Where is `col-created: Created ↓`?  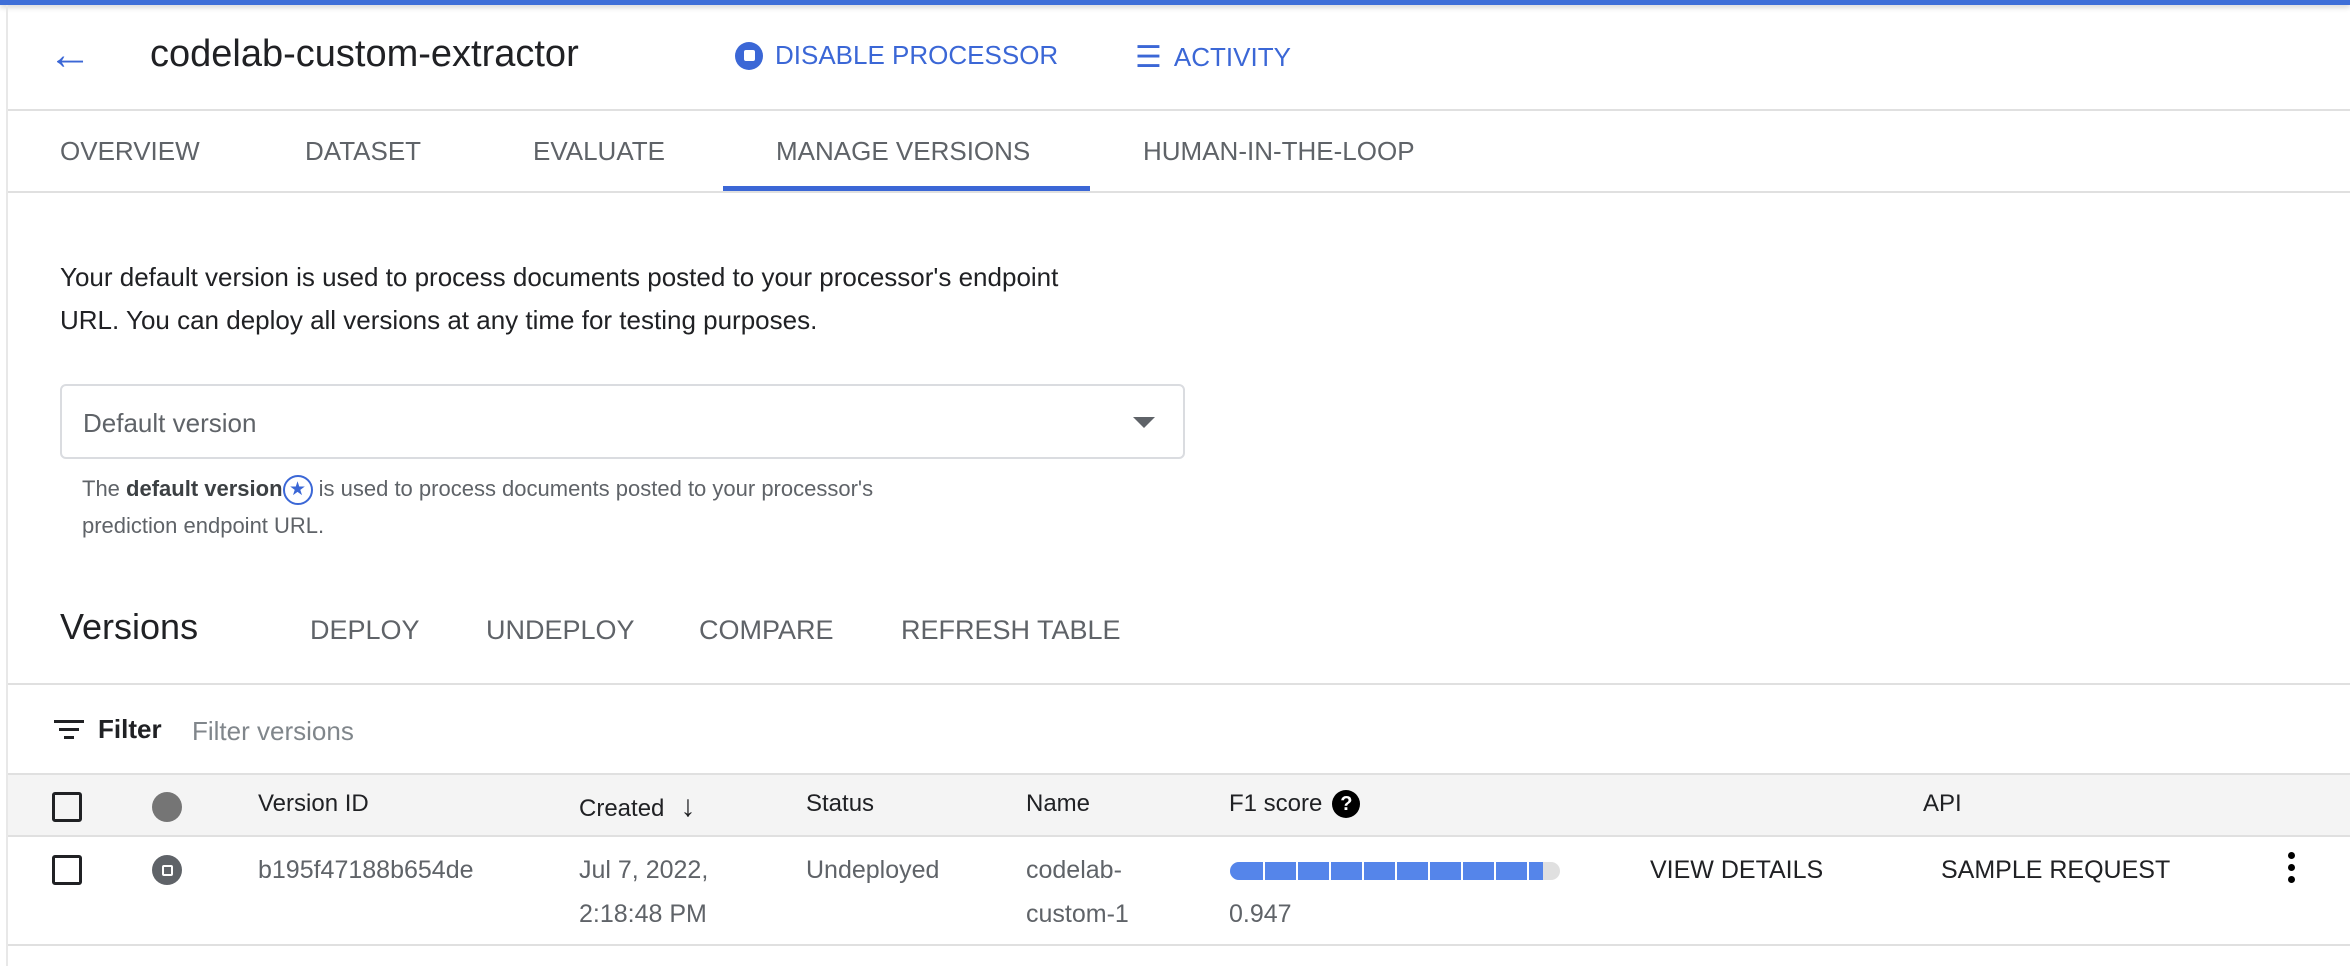
col-created: Created ↓ is located at coordinates (637, 806).